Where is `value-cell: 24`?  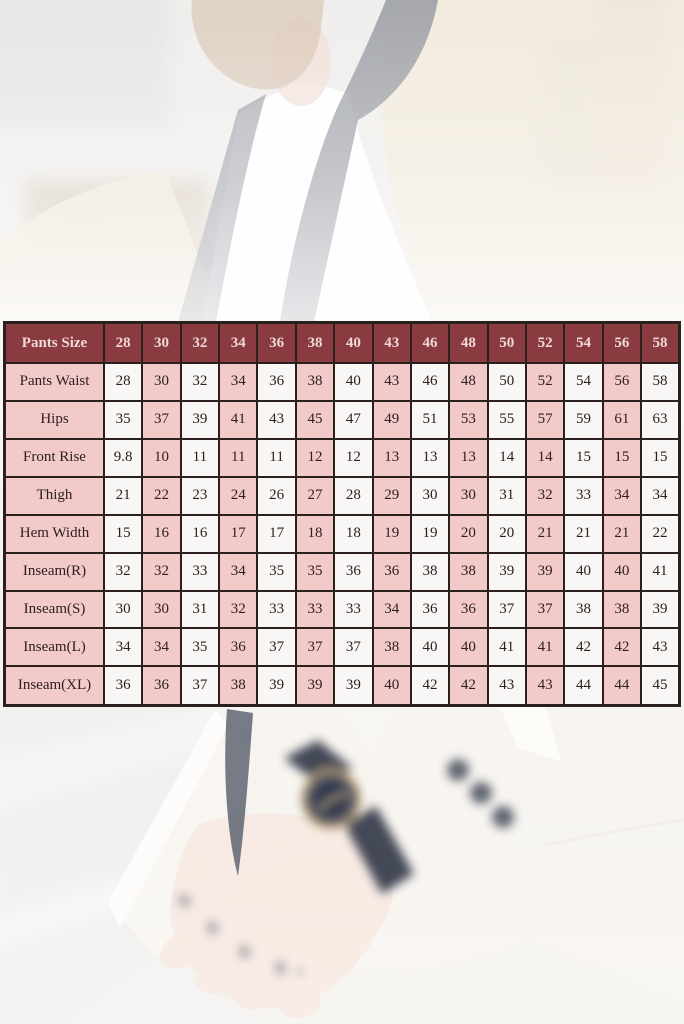 value-cell: 24 is located at coordinates (238, 495).